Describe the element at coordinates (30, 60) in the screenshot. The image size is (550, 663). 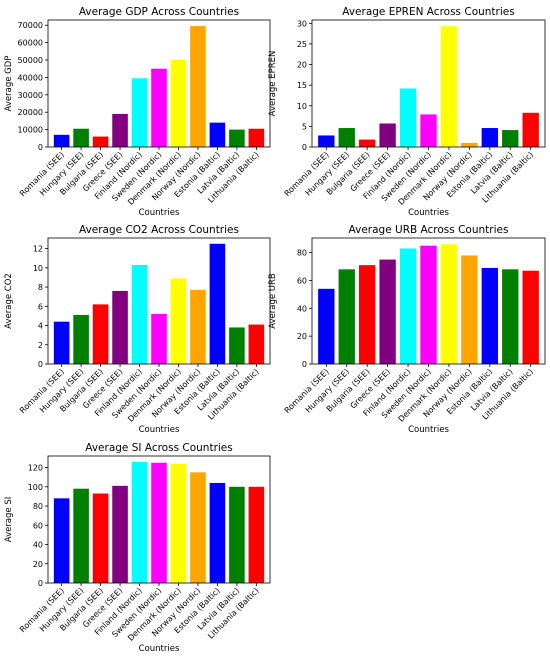
I see `y-tick-label: 50000` at that location.